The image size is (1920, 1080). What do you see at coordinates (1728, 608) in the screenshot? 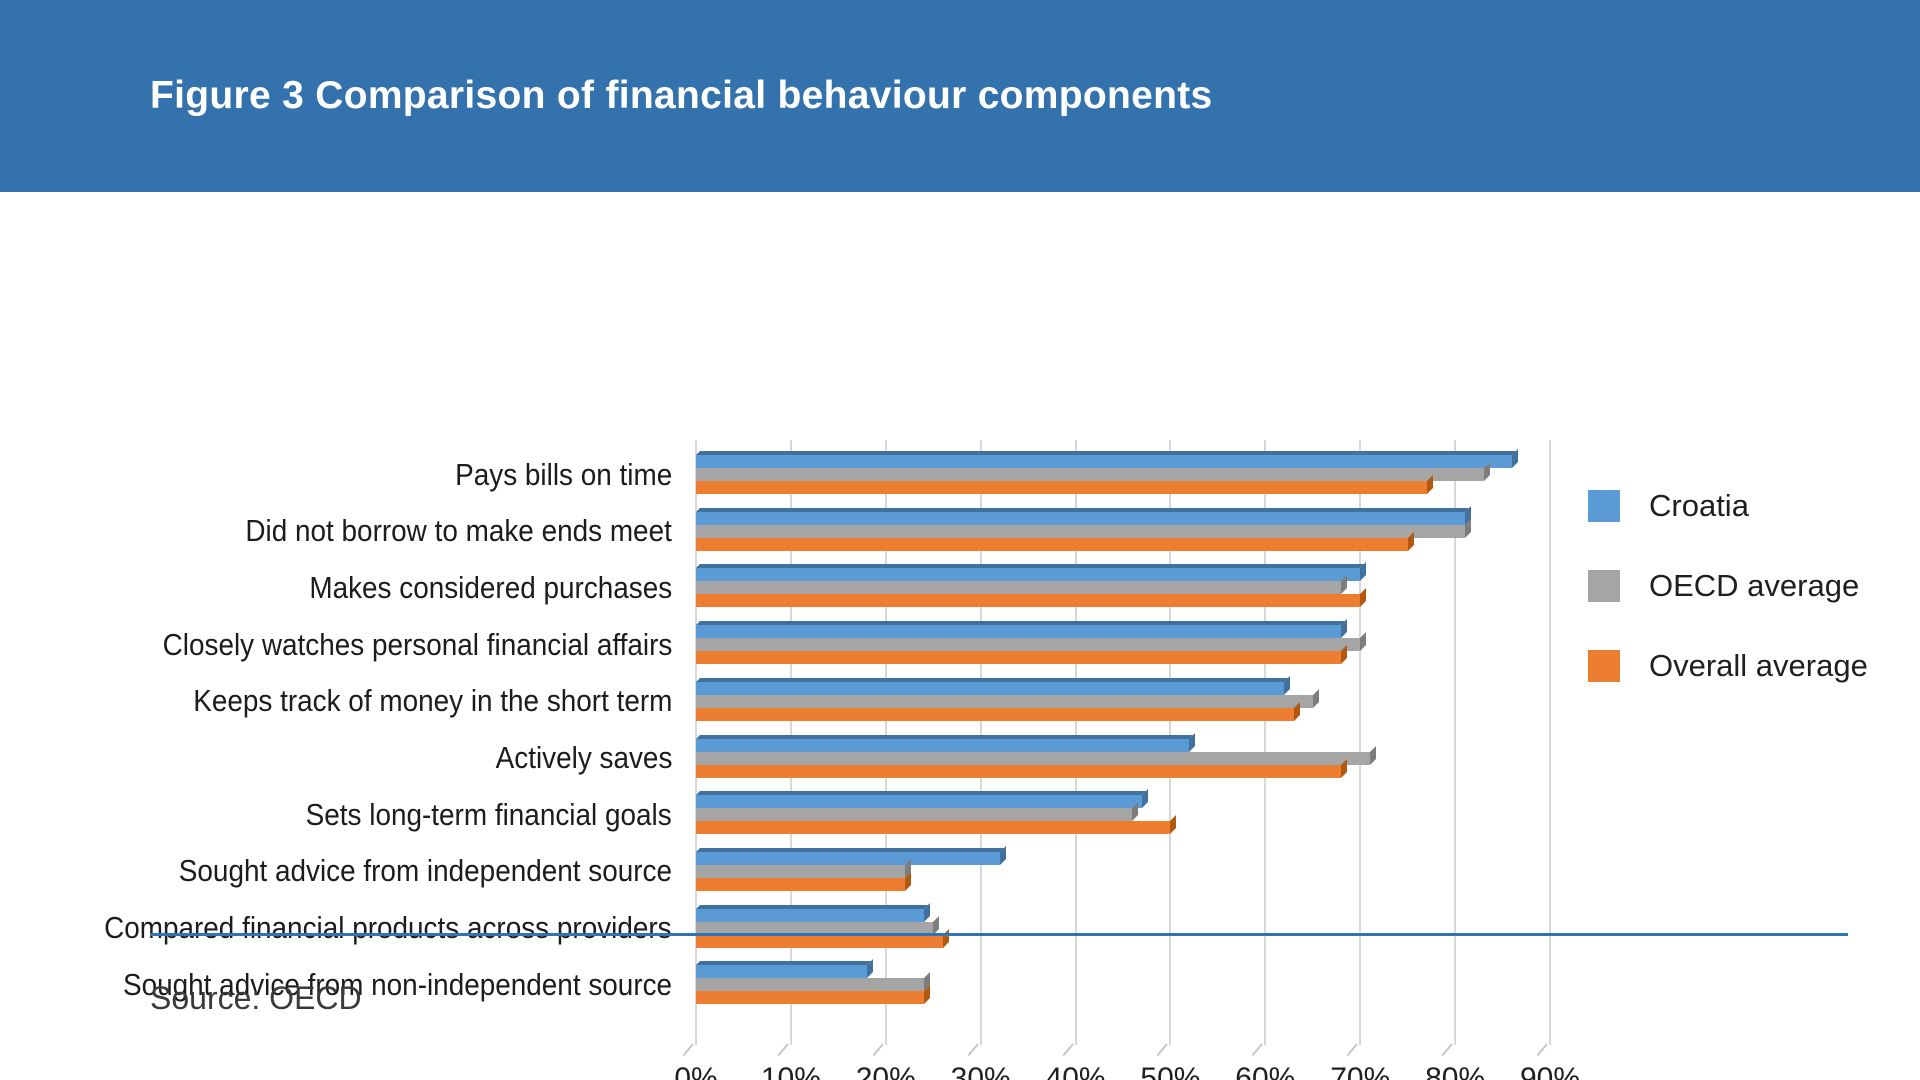
I see `chart-legend: Croatia OECD average Overall average` at bounding box center [1728, 608].